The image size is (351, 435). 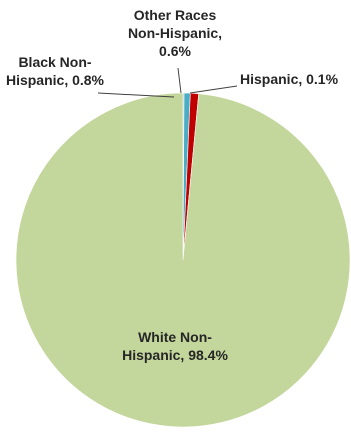 What do you see at coordinates (55, 71) in the screenshot?
I see `data-label: Black Non- Hispanic, 0.8%` at bounding box center [55, 71].